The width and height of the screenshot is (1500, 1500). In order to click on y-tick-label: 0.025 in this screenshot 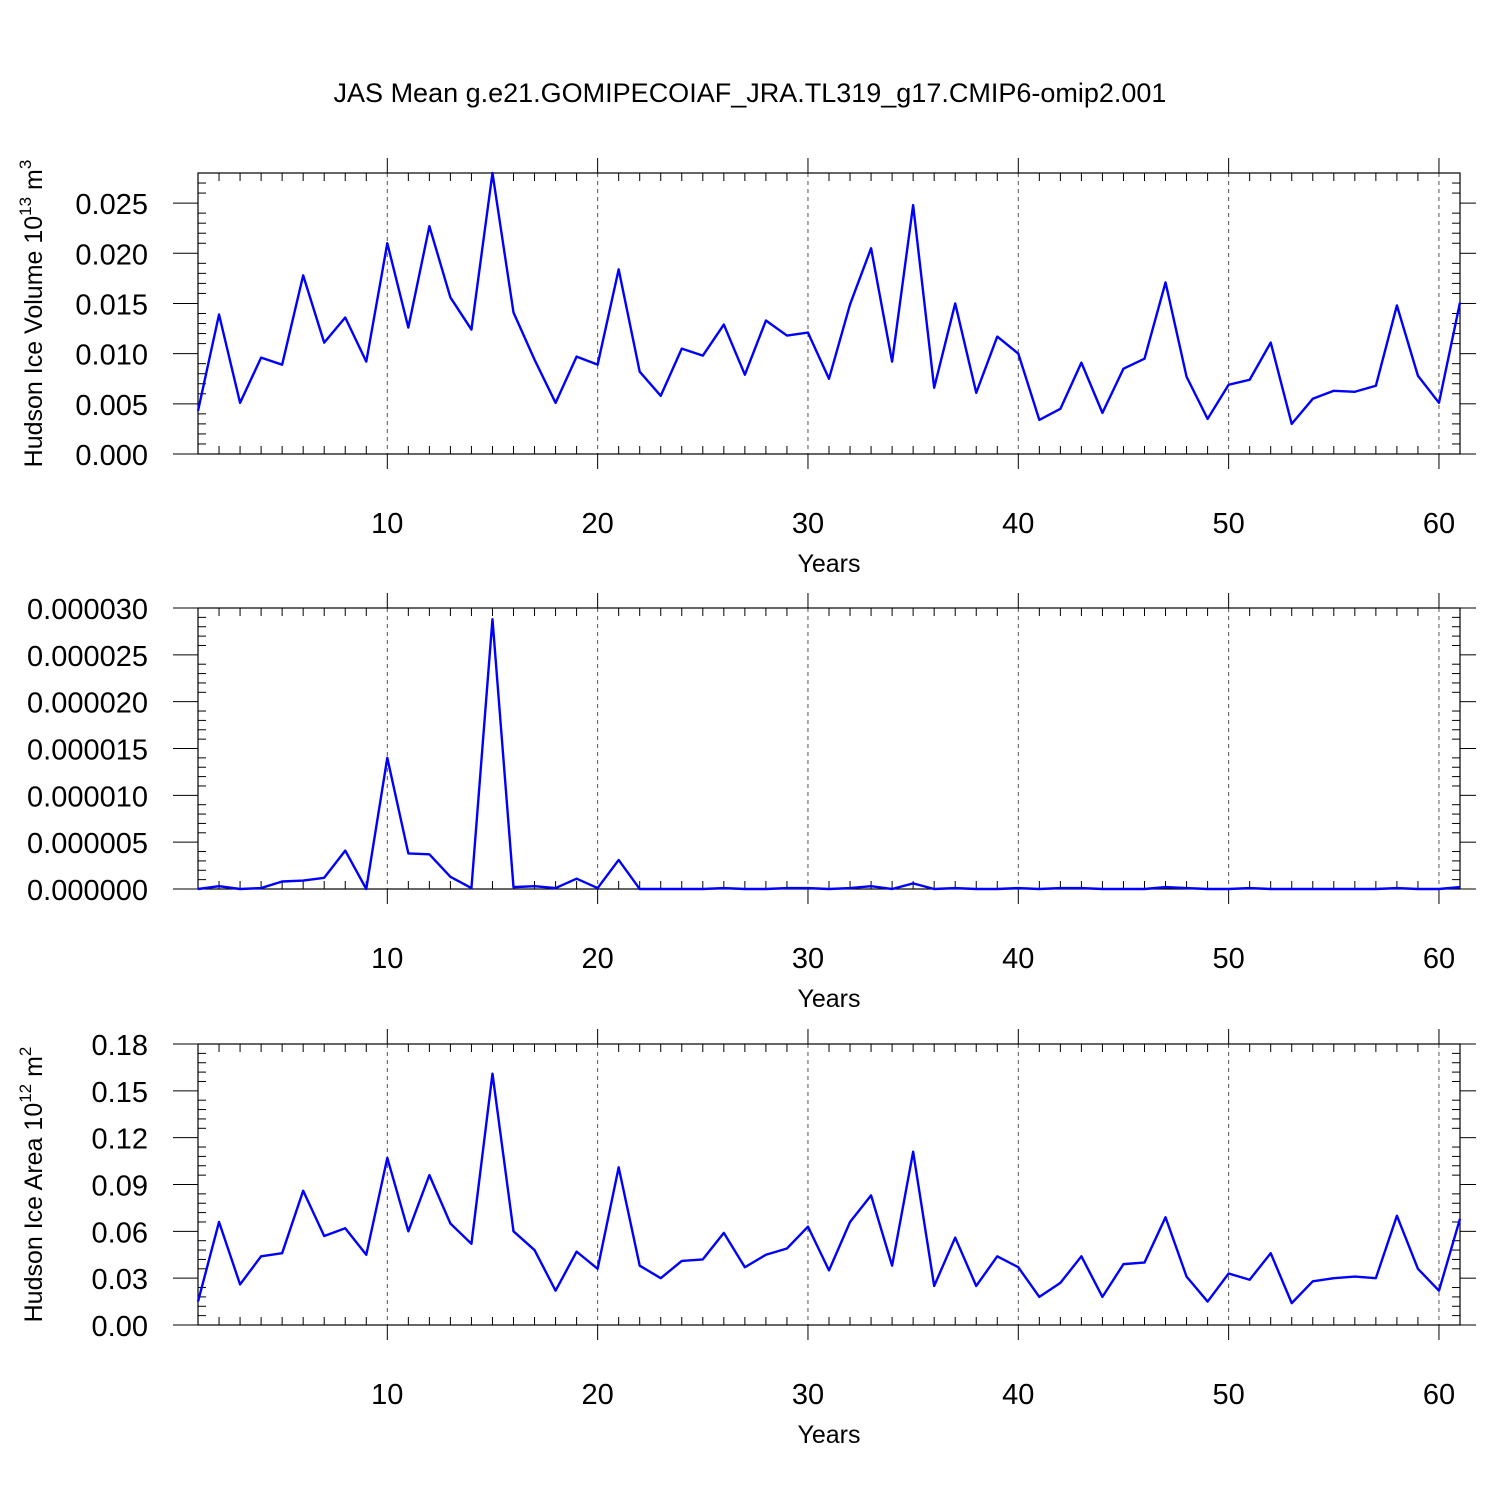, I will do `click(111, 205)`.